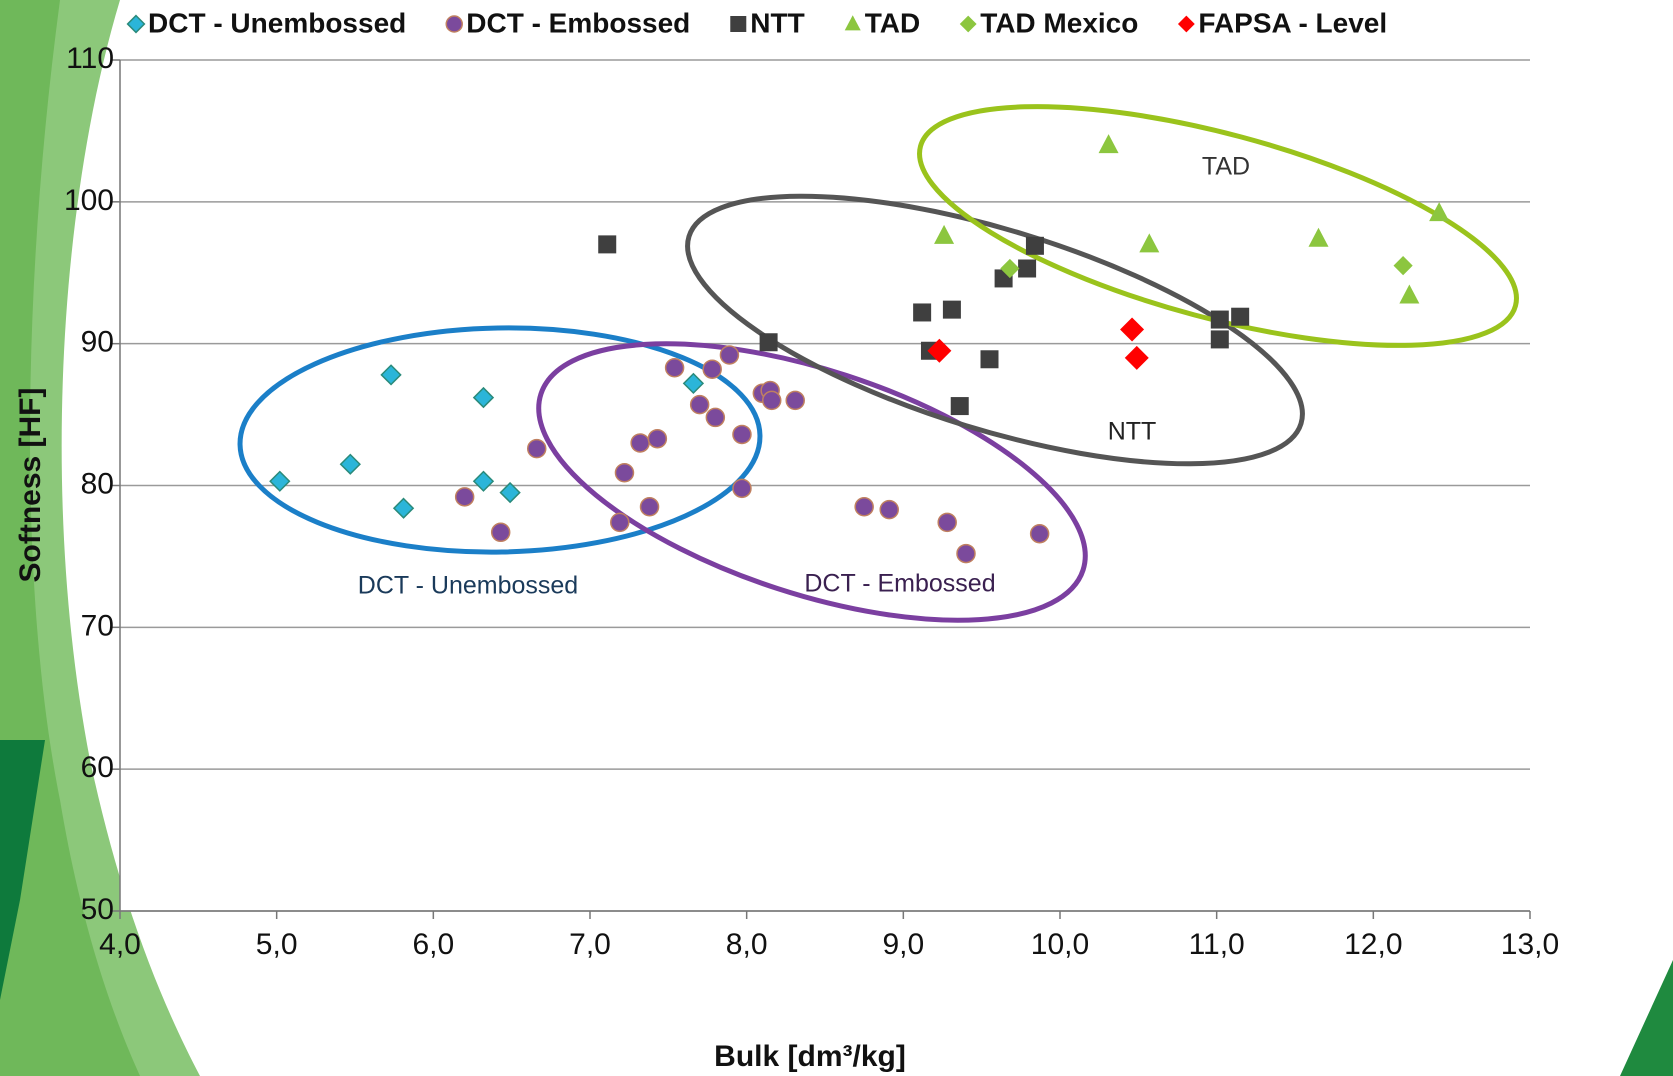  I want to click on y-tick-label: 50, so click(97, 909).